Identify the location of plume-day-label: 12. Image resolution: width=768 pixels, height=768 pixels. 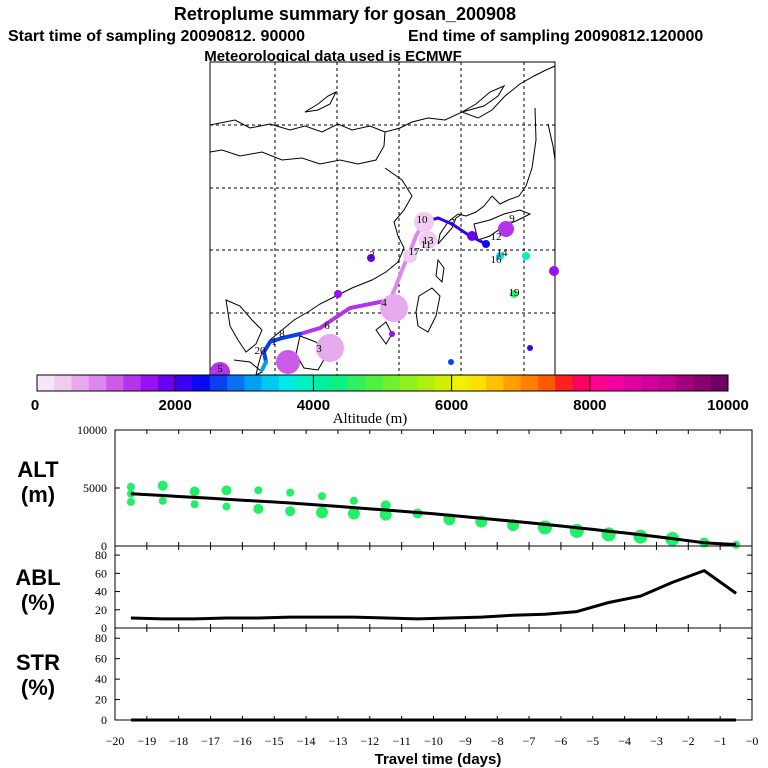
(496, 237).